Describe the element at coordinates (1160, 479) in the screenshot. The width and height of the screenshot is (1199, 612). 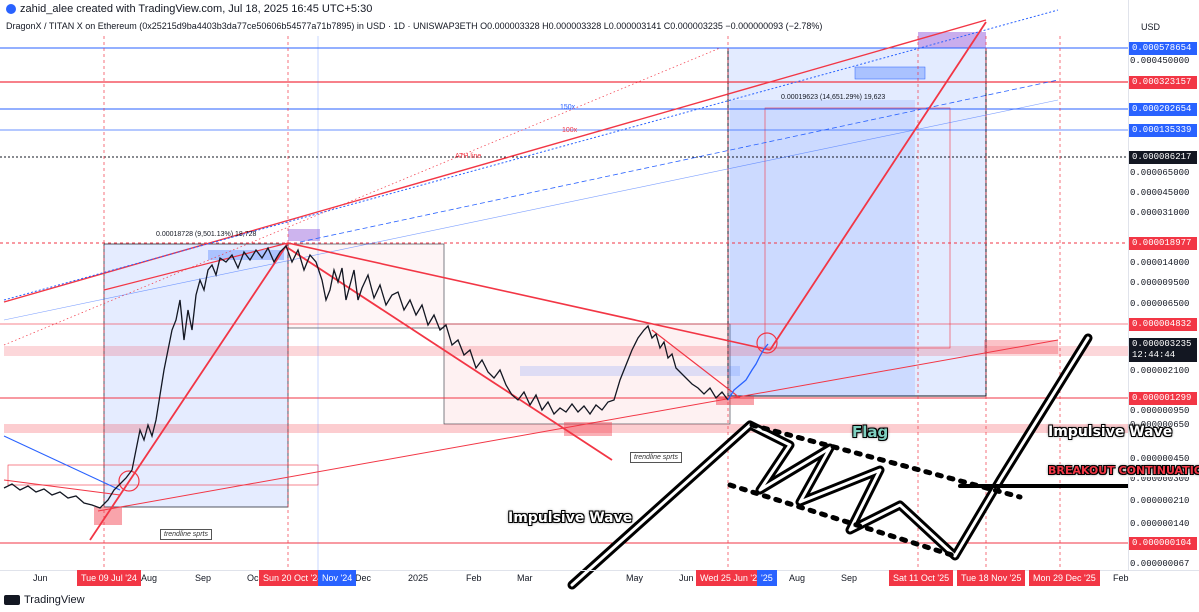
I see `price-tick-label: 0.000000300` at that location.